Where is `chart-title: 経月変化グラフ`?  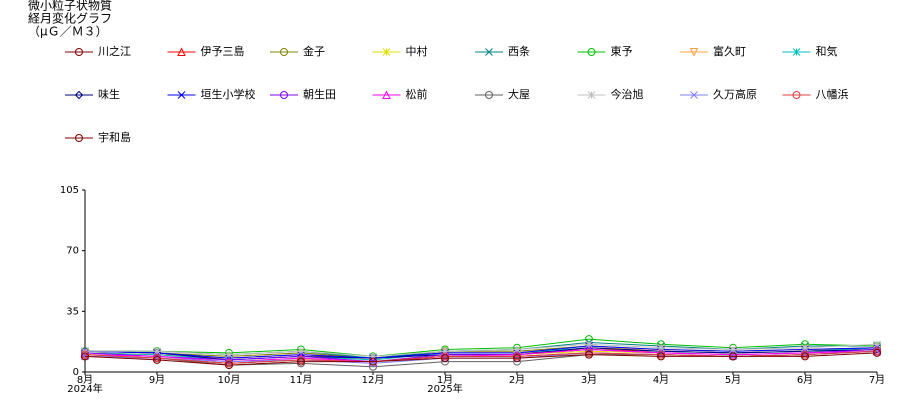
chart-title: 経月変化グラフ is located at coordinates (70, 18).